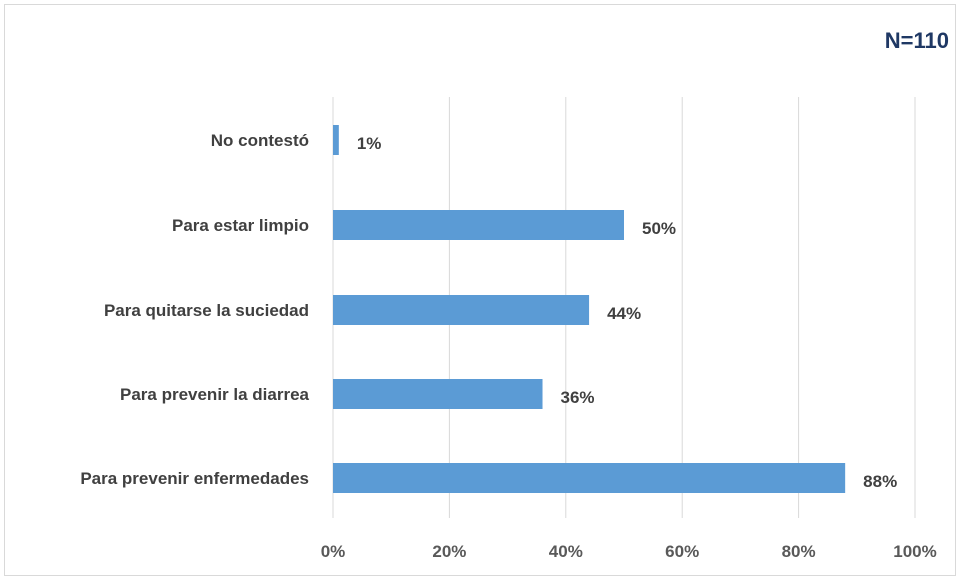 The image size is (961, 580). I want to click on data-label: 36%, so click(578, 397).